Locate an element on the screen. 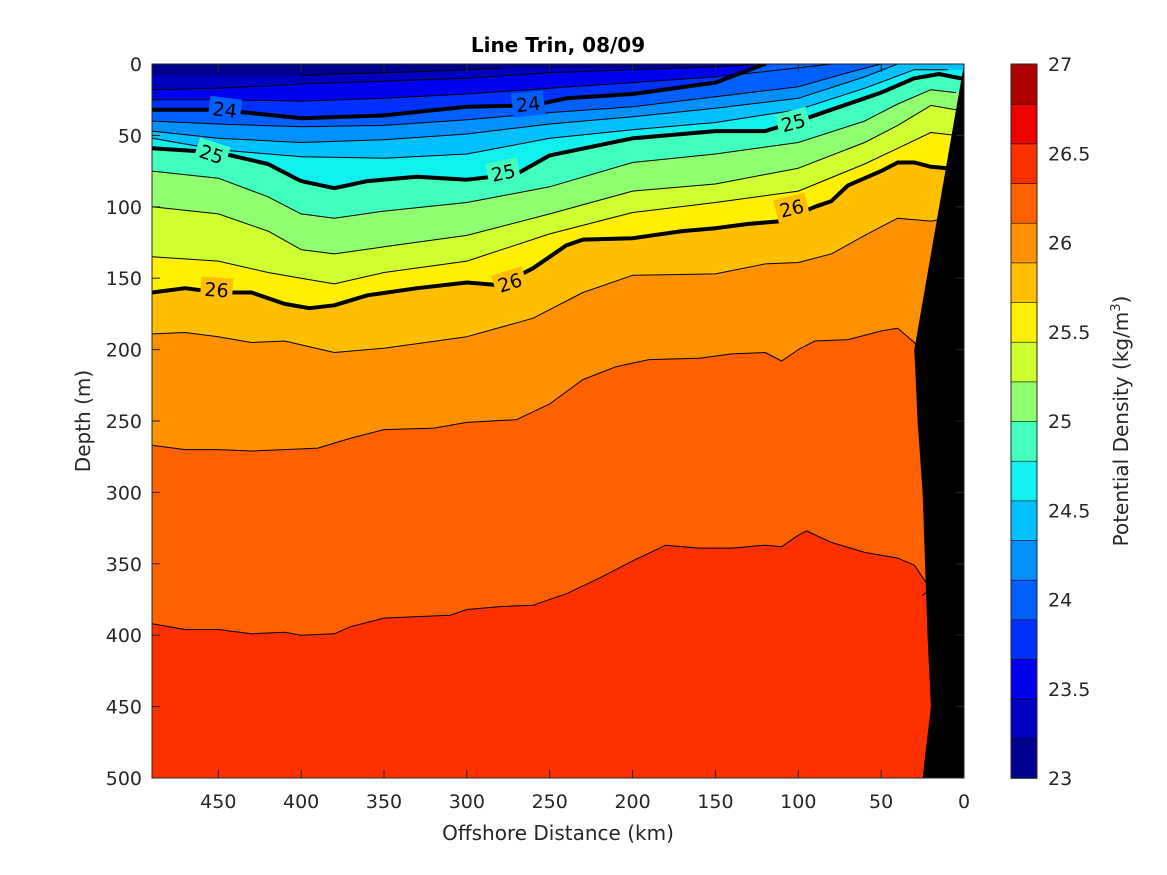 This screenshot has width=1167, height=875. chart-title: Line Trin, 08/09 is located at coordinates (558, 45).